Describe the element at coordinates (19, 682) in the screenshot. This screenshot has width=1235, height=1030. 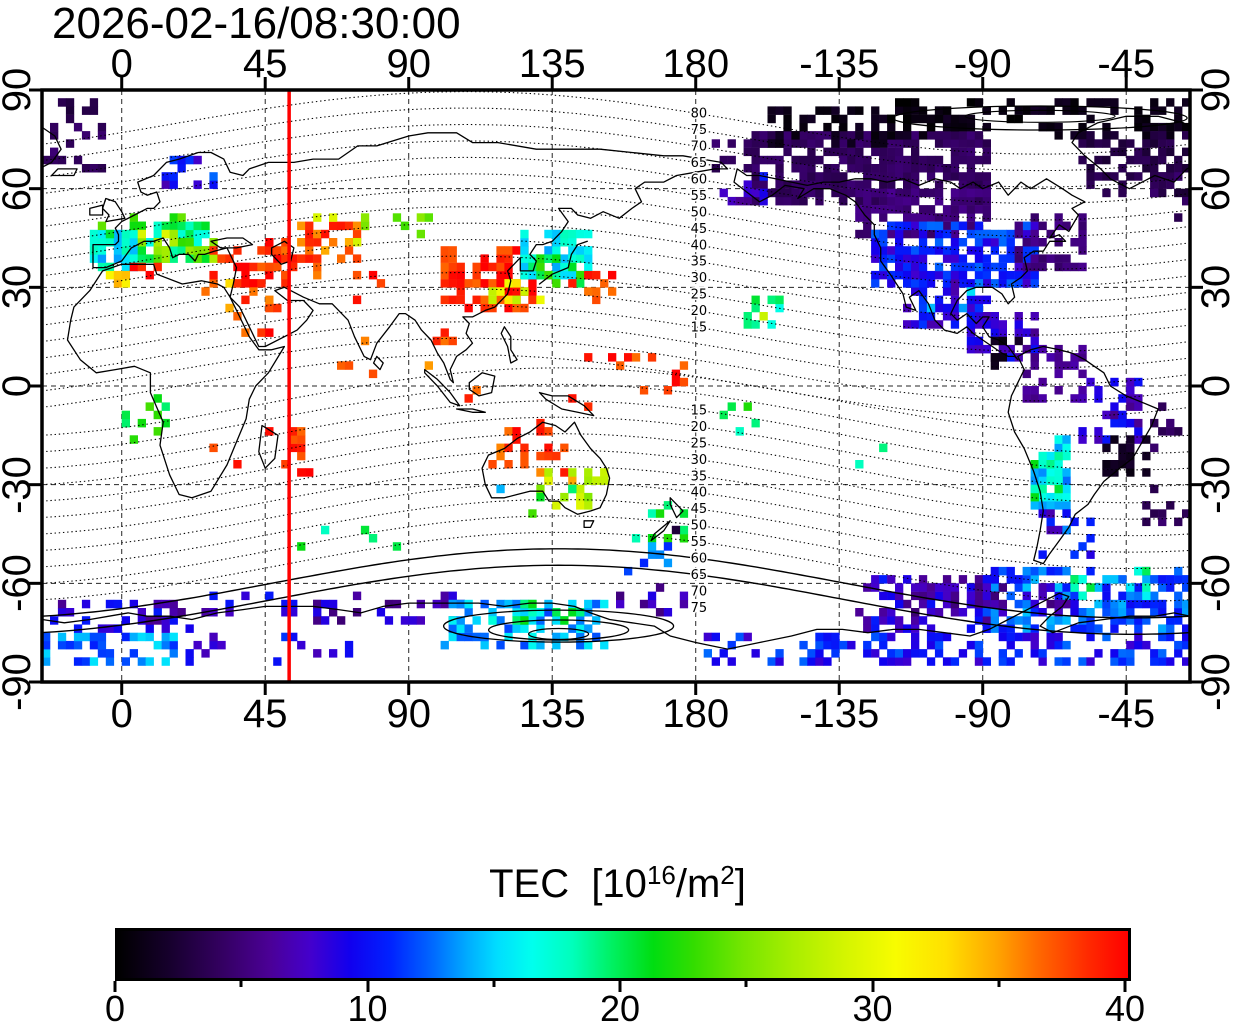
I see `lat-tick-label-left: -90` at that location.